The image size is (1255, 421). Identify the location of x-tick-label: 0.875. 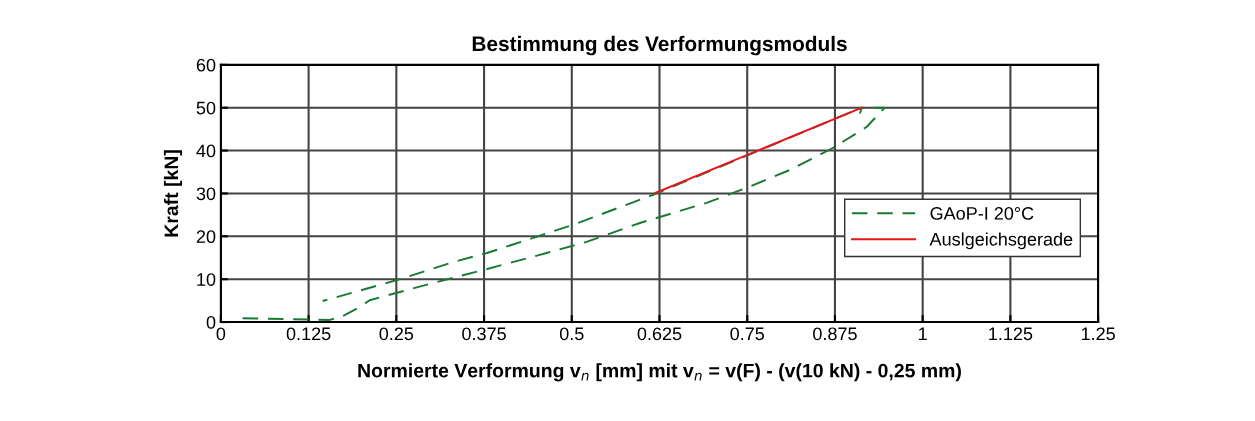
(835, 334).